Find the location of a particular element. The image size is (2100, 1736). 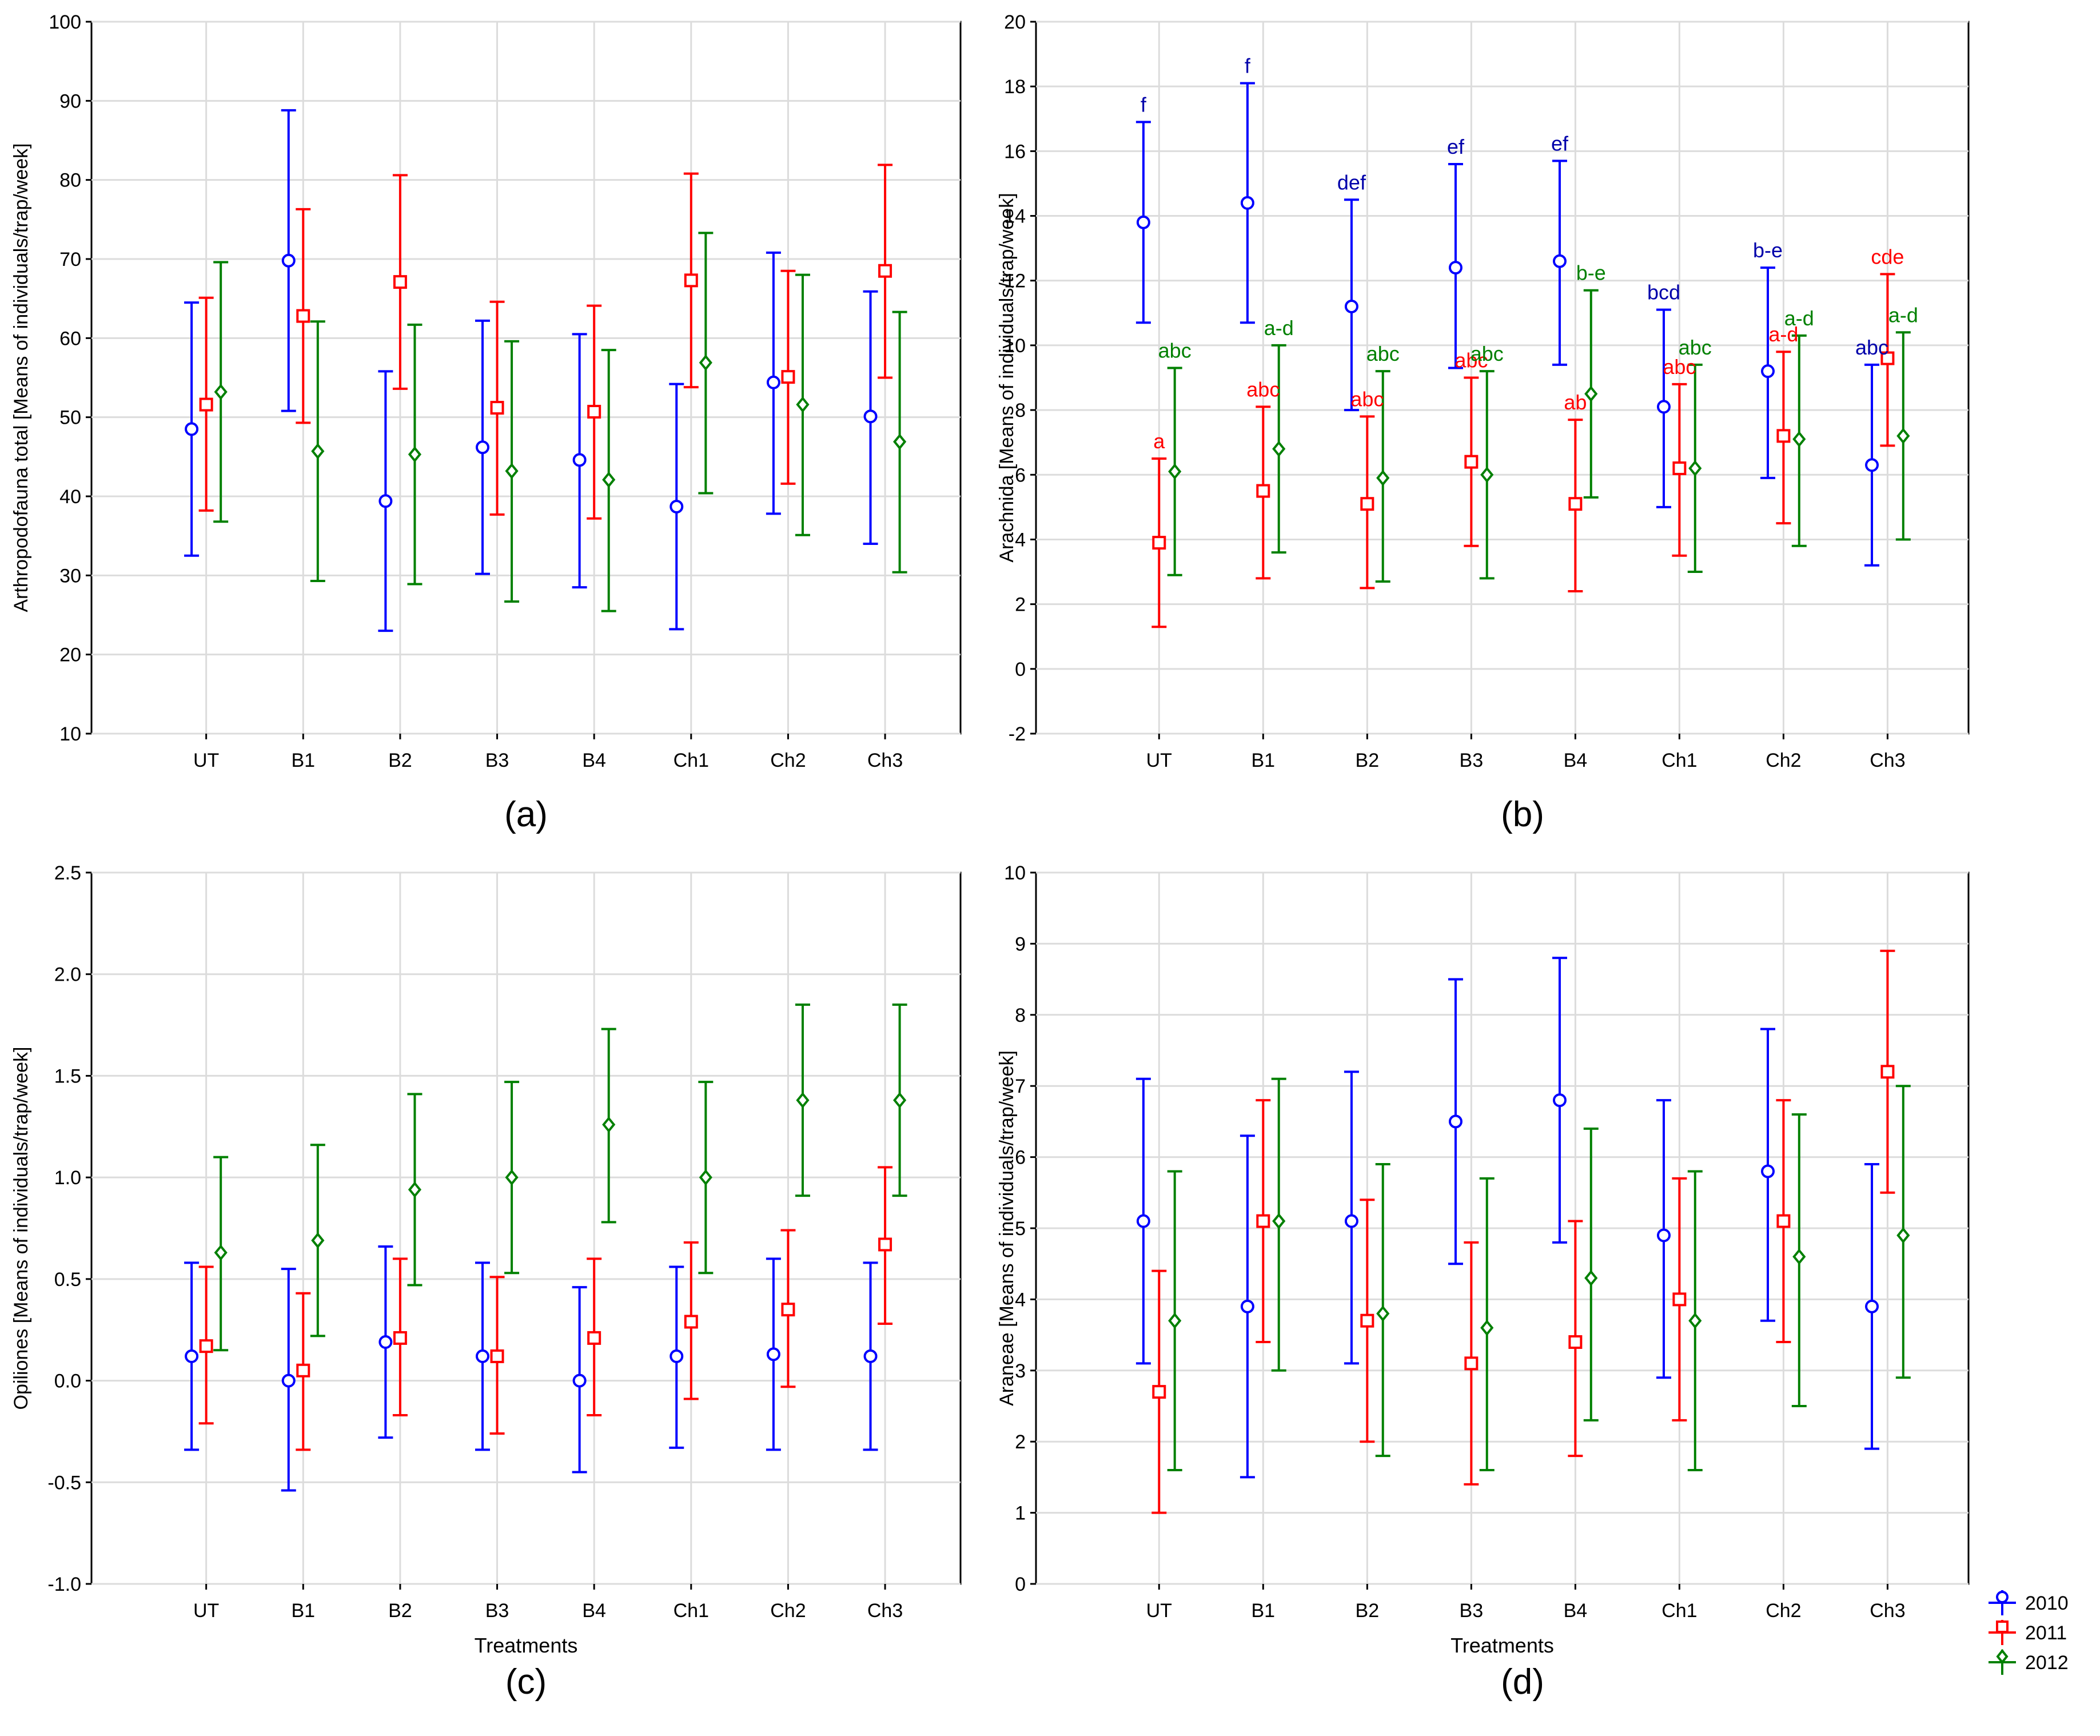

legend-marker is located at coordinates (2002, 1657).